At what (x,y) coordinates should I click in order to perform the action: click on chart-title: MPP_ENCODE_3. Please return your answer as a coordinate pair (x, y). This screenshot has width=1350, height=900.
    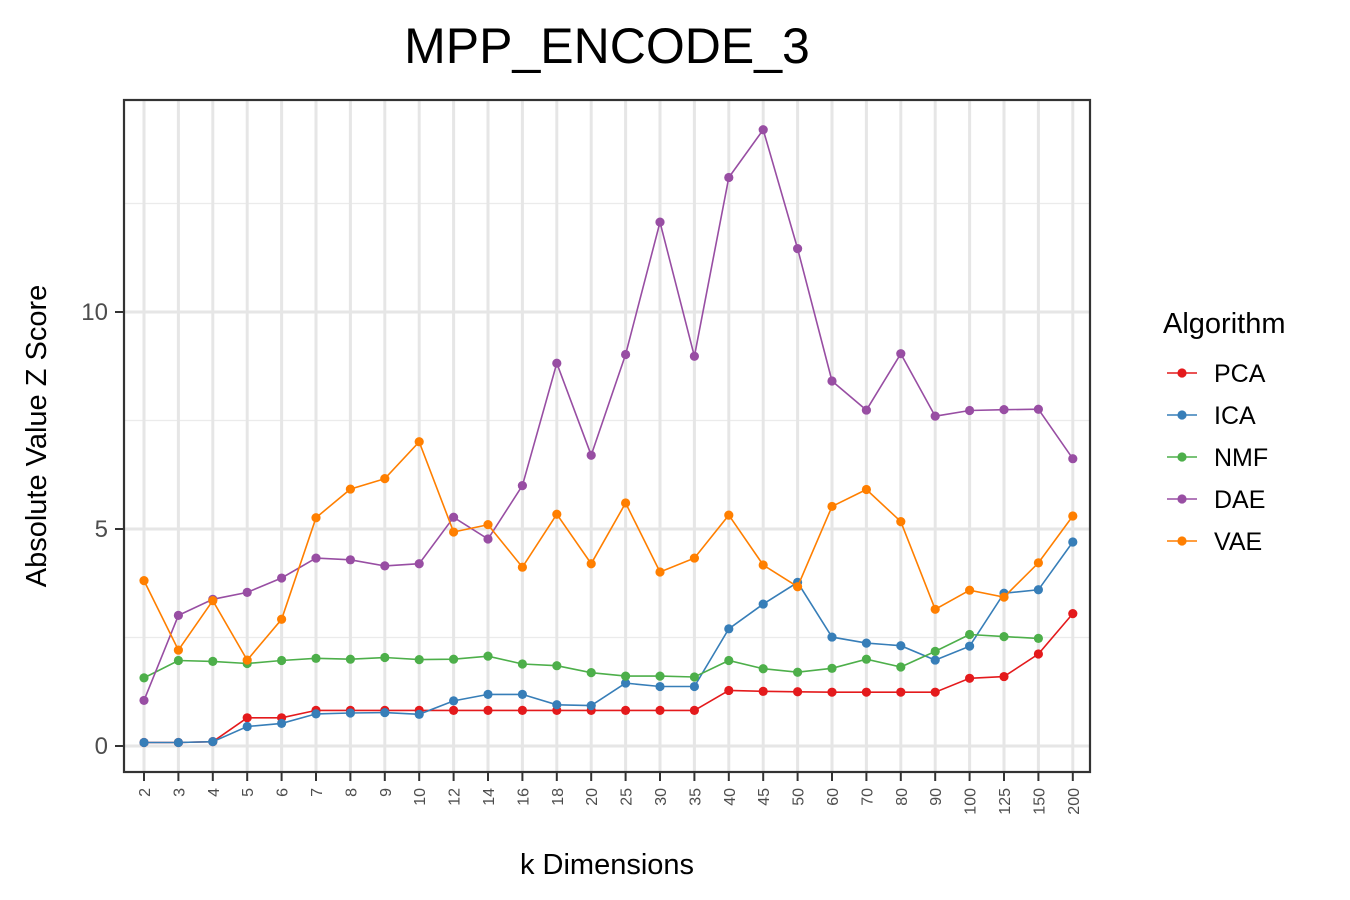
    Looking at the image, I should click on (607, 46).